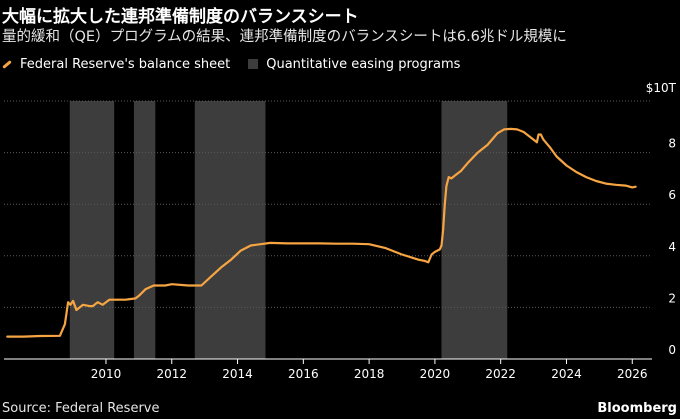 Image resolution: width=680 pixels, height=419 pixels. Describe the element at coordinates (661, 219) in the screenshot. I see `y-axis: 0 2 4 6 8 $10T` at that location.